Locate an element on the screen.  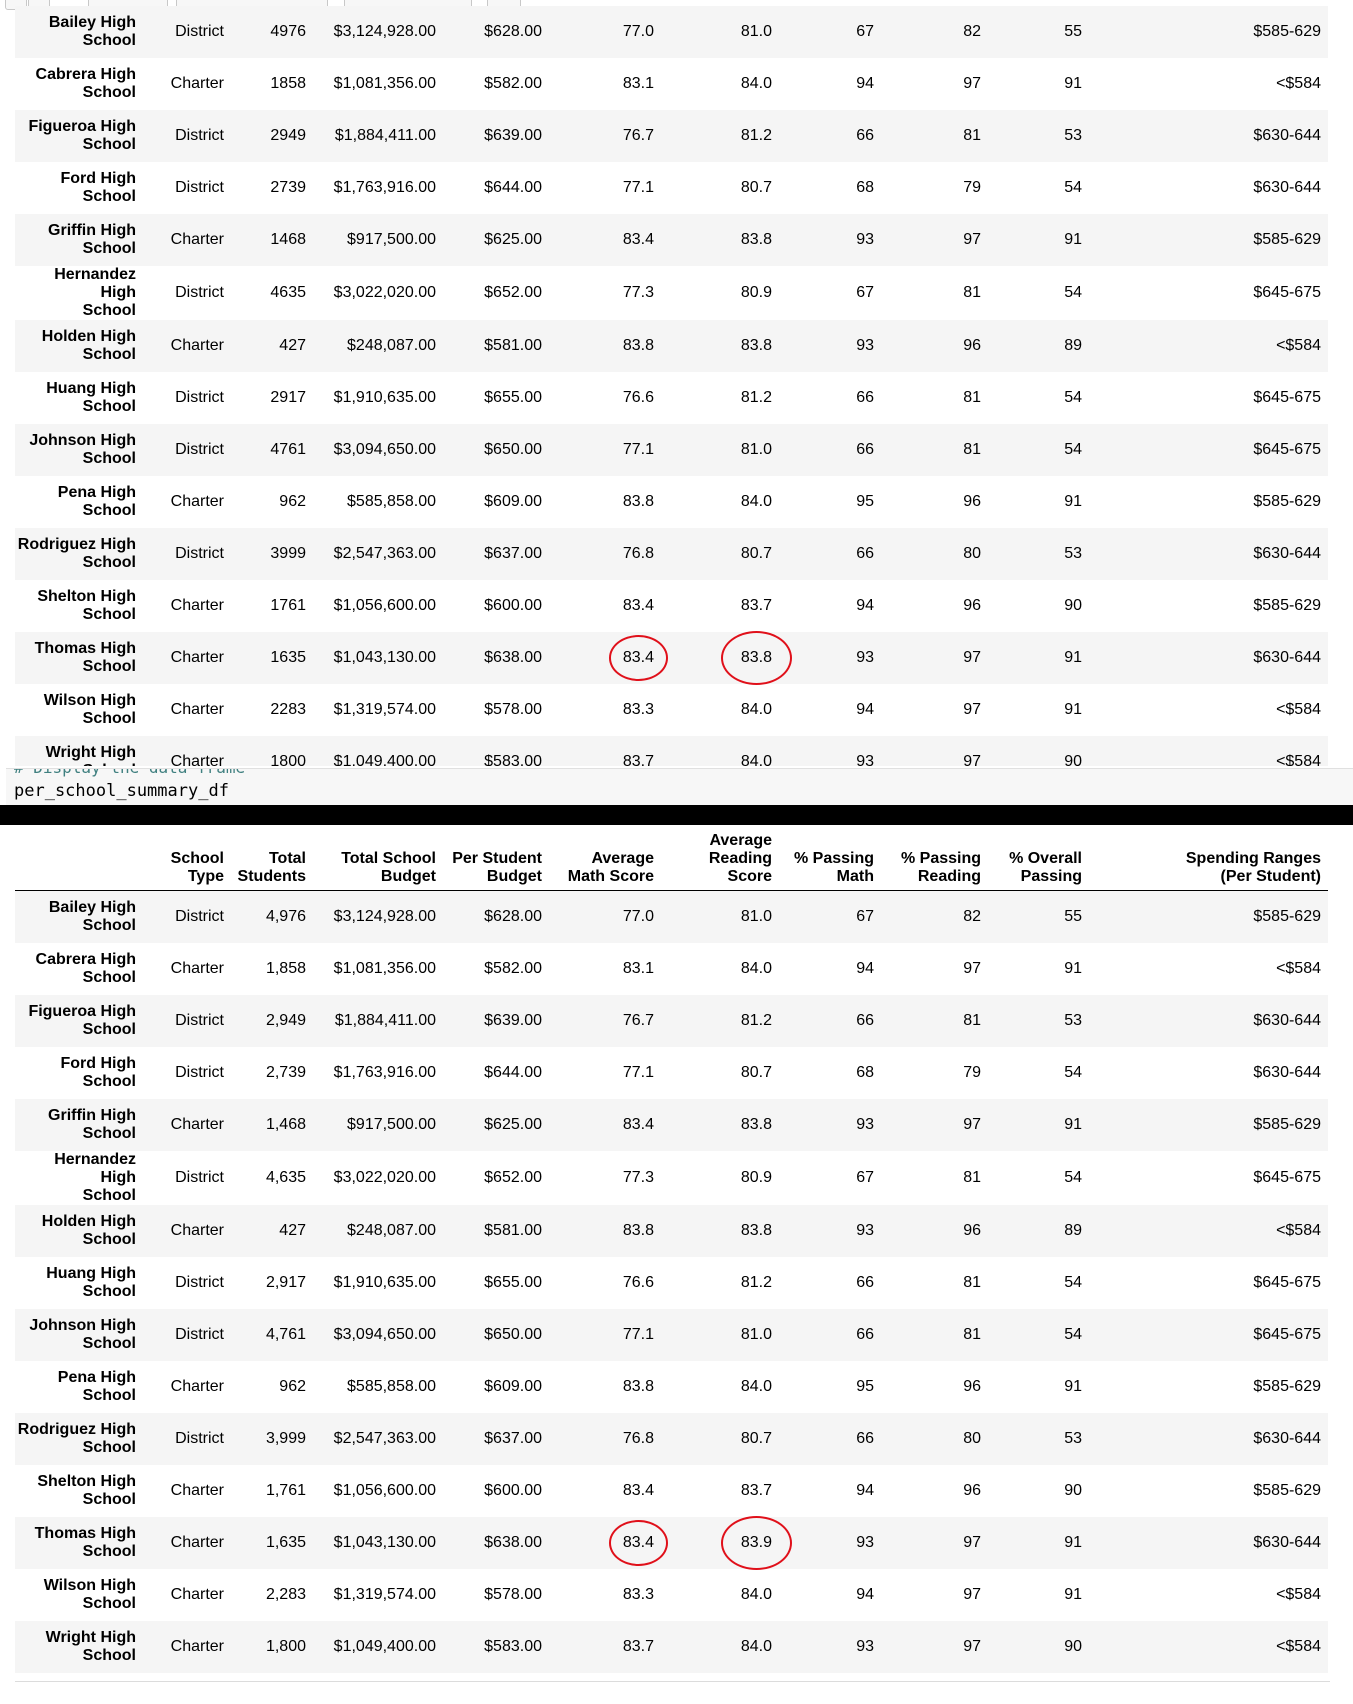
table-cell: $1,043,130.00 is located at coordinates (384, 657).